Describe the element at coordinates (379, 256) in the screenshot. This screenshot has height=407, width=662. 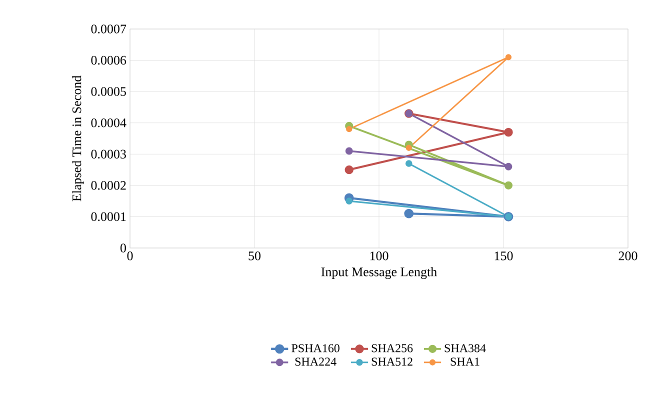
I see `x-tick-label: 100` at that location.